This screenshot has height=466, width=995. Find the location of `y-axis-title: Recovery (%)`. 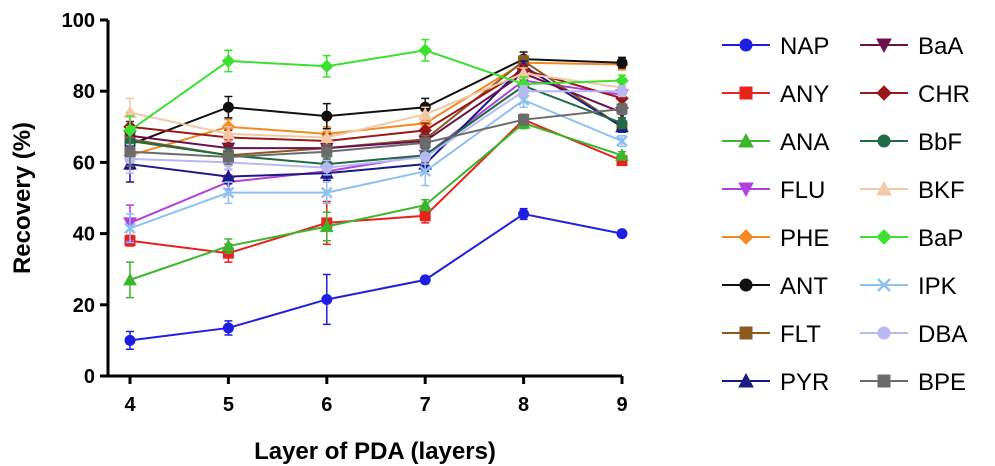

y-axis-title: Recovery (%) is located at coordinates (22, 198).